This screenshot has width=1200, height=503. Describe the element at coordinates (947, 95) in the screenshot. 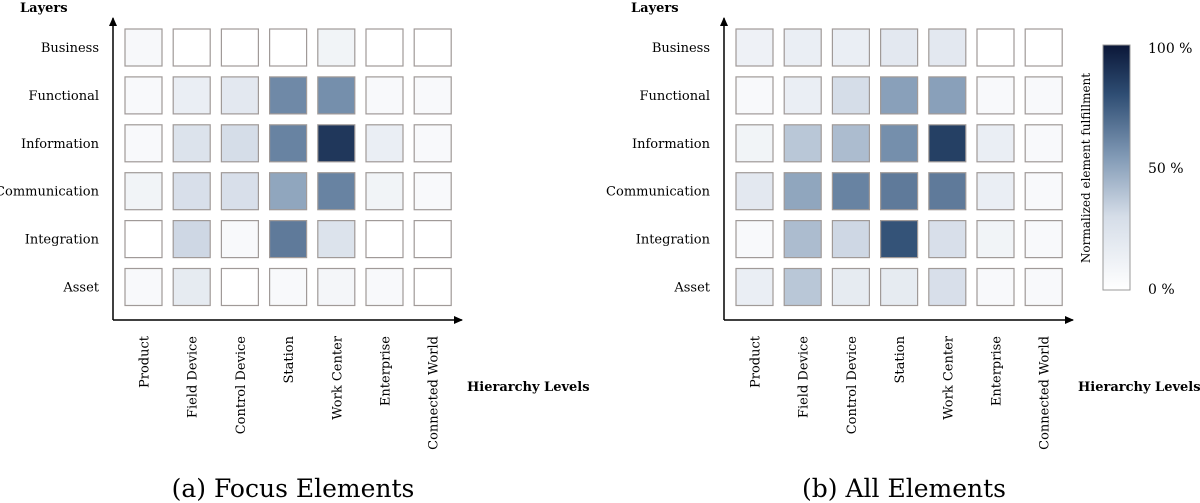

I see `cell-functional-work-center` at that location.